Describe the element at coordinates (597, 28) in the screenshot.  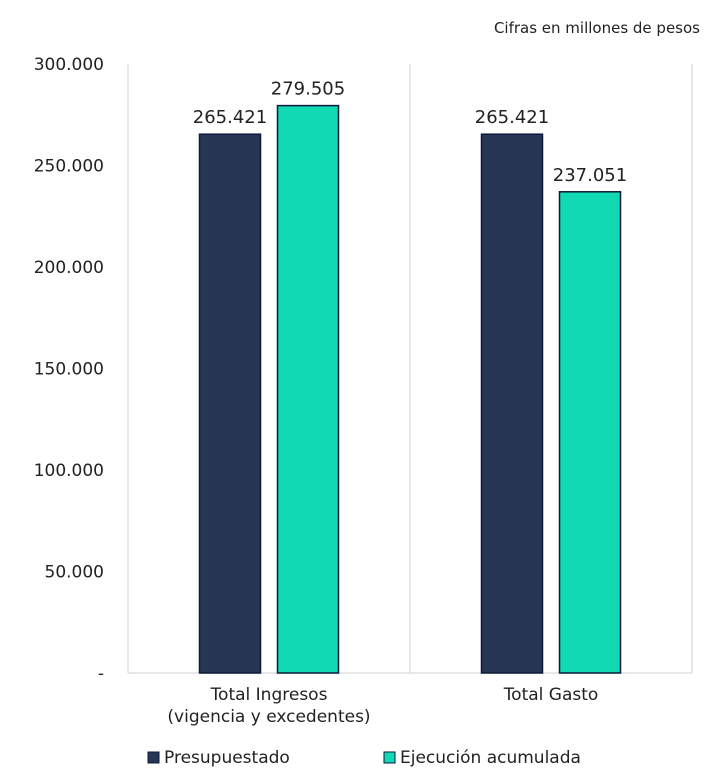
I see `units-note: Cifras en millones de pesos` at that location.